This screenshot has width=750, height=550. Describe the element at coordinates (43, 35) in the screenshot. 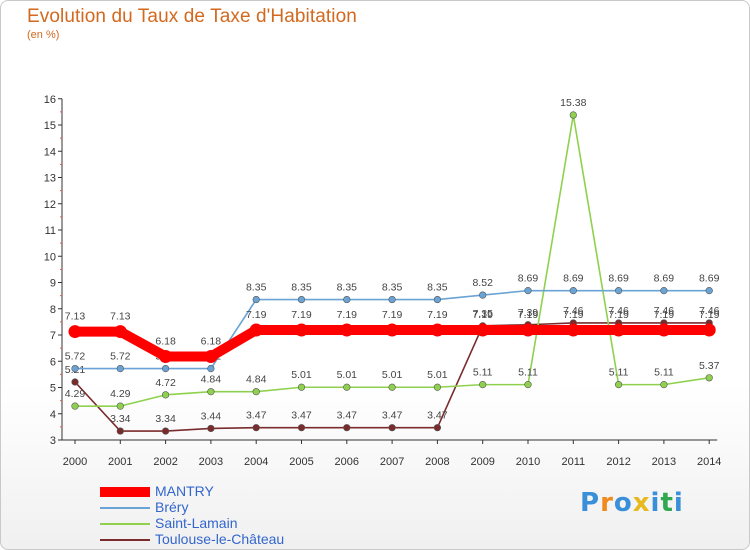

I see `chart-unit: (en %)` at that location.